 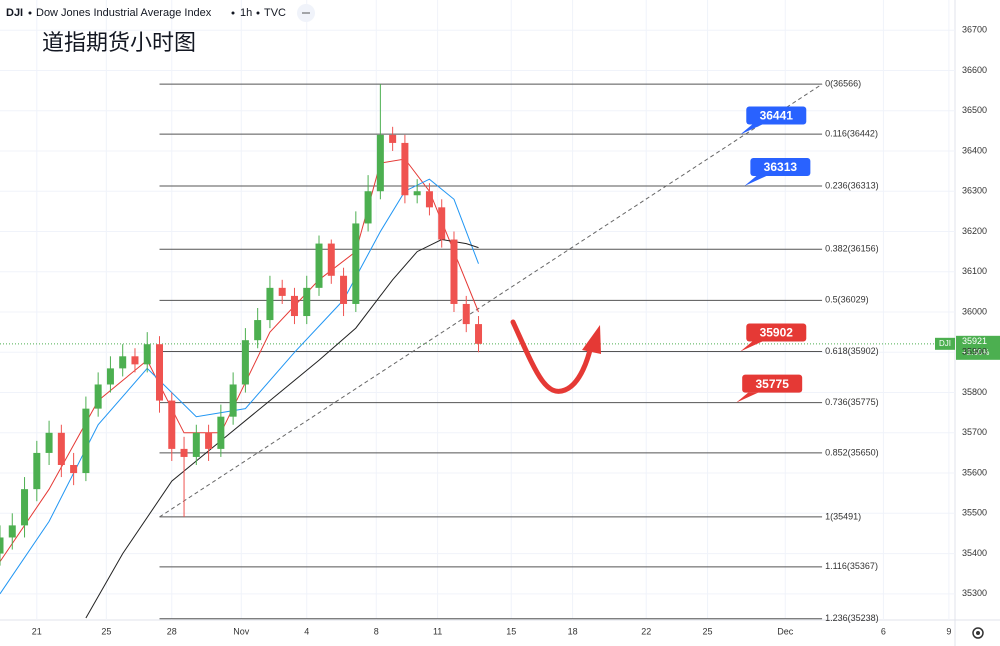 What do you see at coordinates (275, 13) in the screenshot?
I see `source: TVC` at bounding box center [275, 13].